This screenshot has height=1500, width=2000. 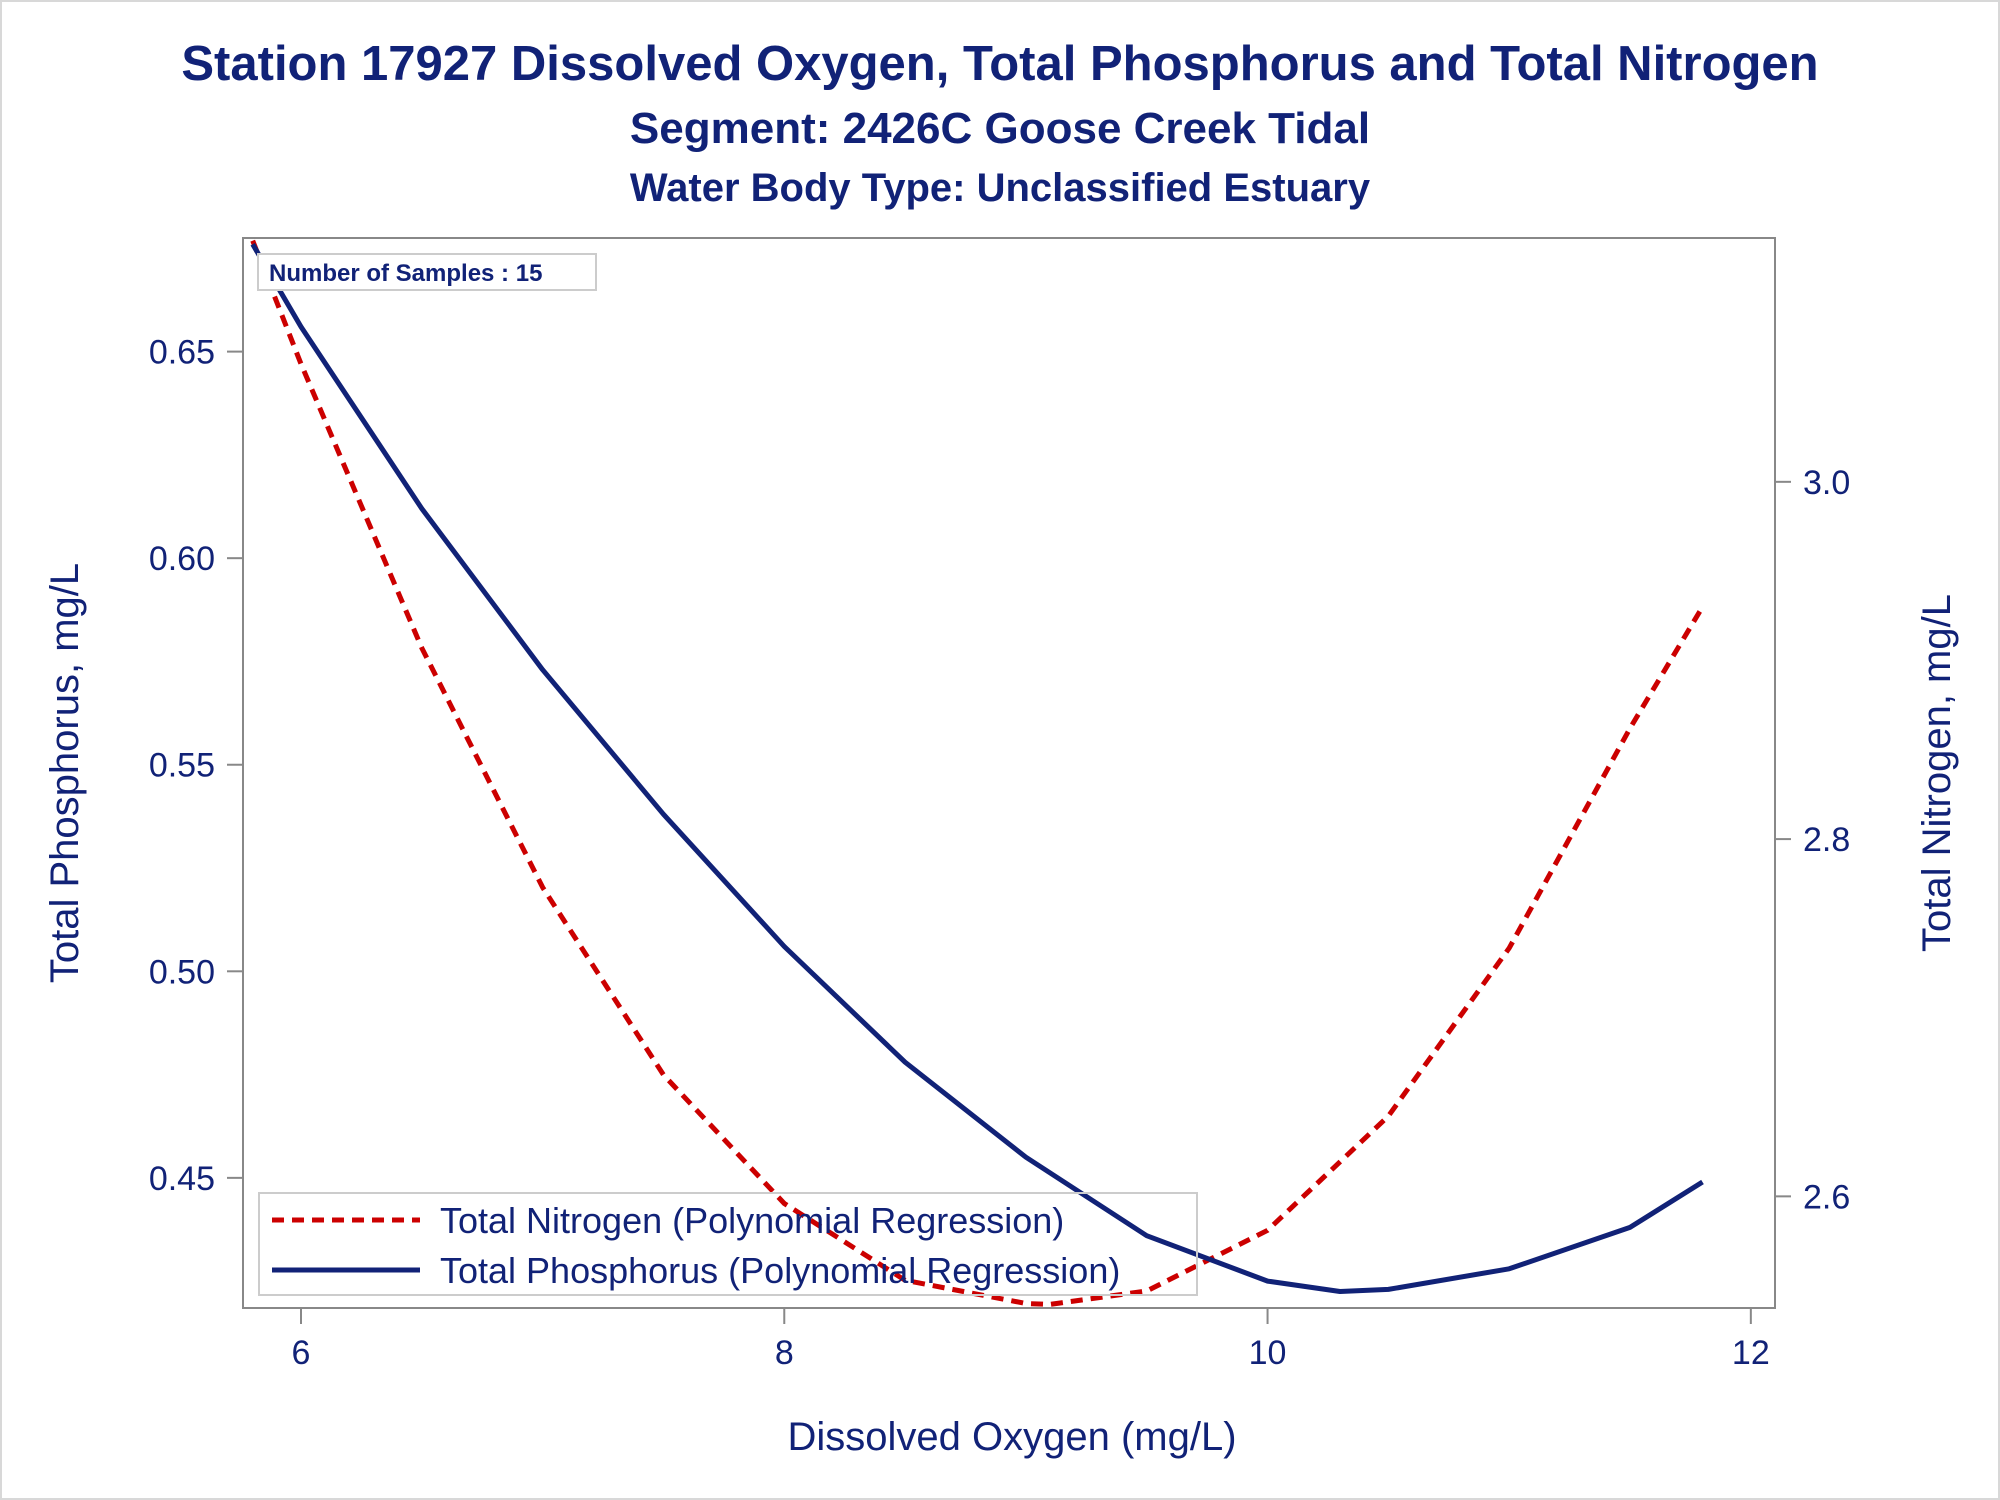 I want to click on x-tick-label: 12, so click(x=1751, y=1353).